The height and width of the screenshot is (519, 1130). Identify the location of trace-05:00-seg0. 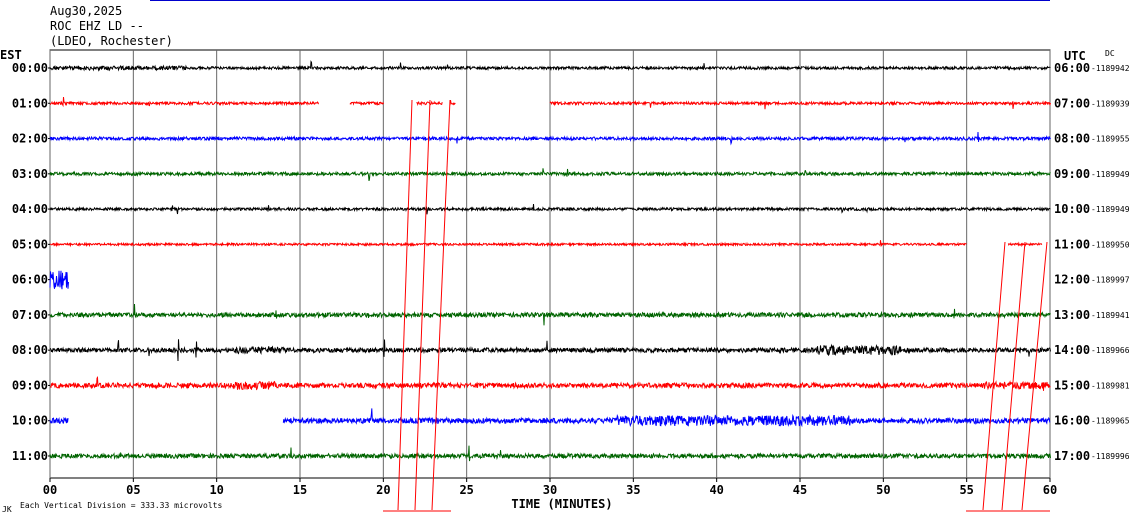
(508, 244).